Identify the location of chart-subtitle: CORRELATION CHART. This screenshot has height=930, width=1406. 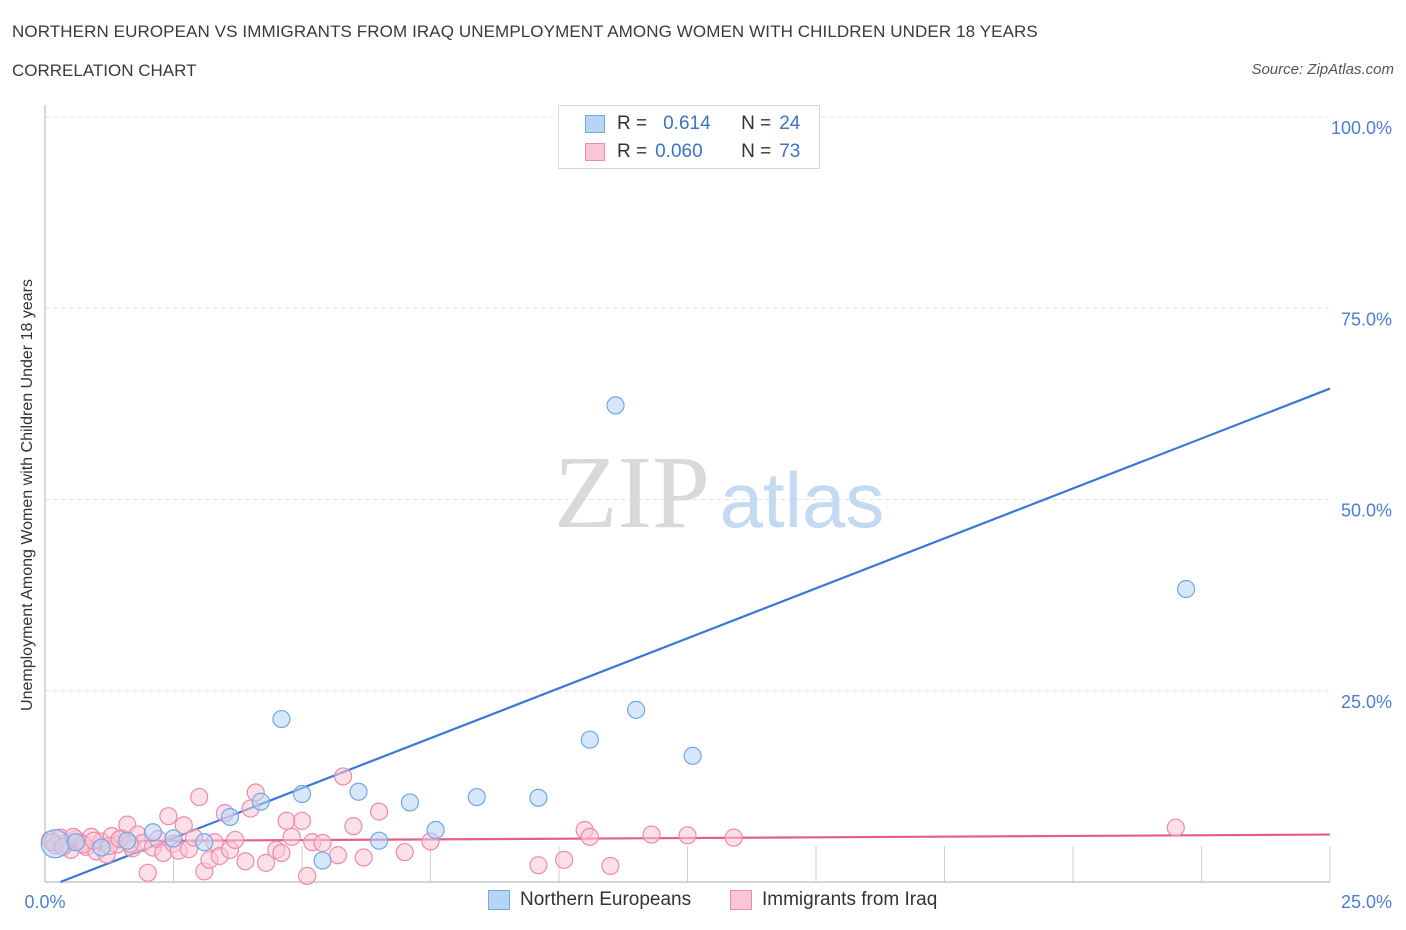
(104, 70).